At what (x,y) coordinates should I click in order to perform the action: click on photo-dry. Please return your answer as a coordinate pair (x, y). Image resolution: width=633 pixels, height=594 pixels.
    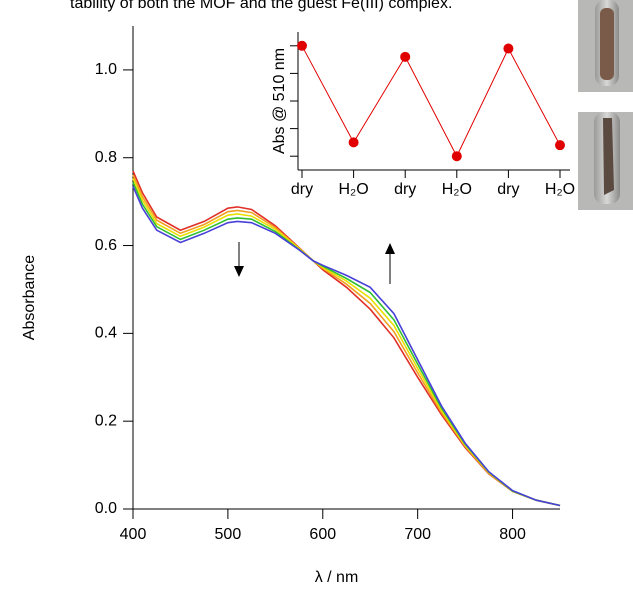
    Looking at the image, I should click on (605, 46).